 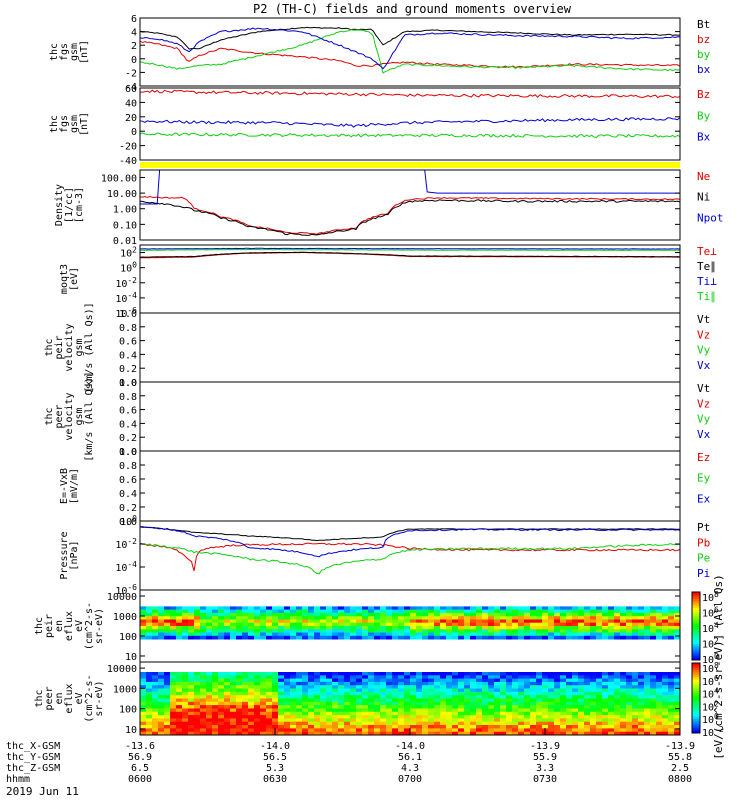 I want to click on colorbar-tick-label: 102, so click(x=710, y=644).